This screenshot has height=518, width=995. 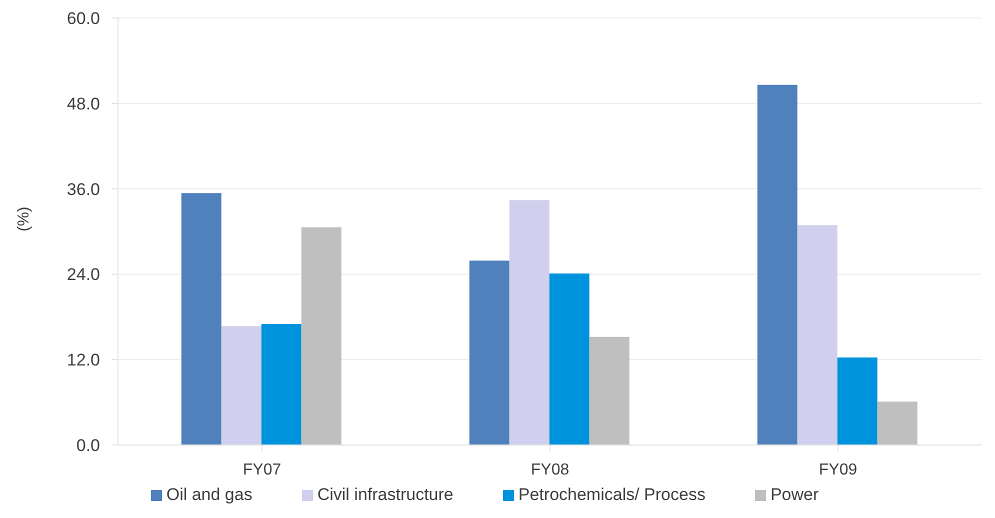 What do you see at coordinates (838, 469) in the screenshot?
I see `x-tick-label: FY09` at bounding box center [838, 469].